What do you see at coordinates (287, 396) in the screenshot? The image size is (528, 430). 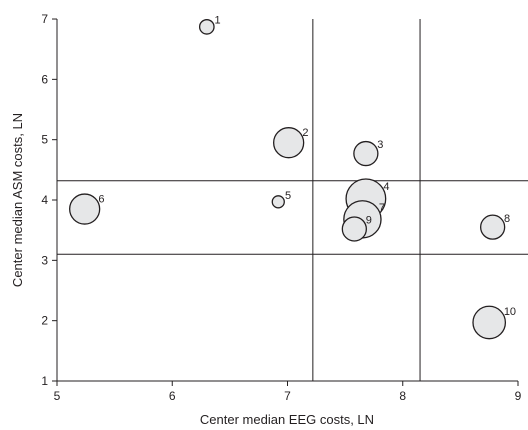 I see `x-tick-label: 7` at bounding box center [287, 396].